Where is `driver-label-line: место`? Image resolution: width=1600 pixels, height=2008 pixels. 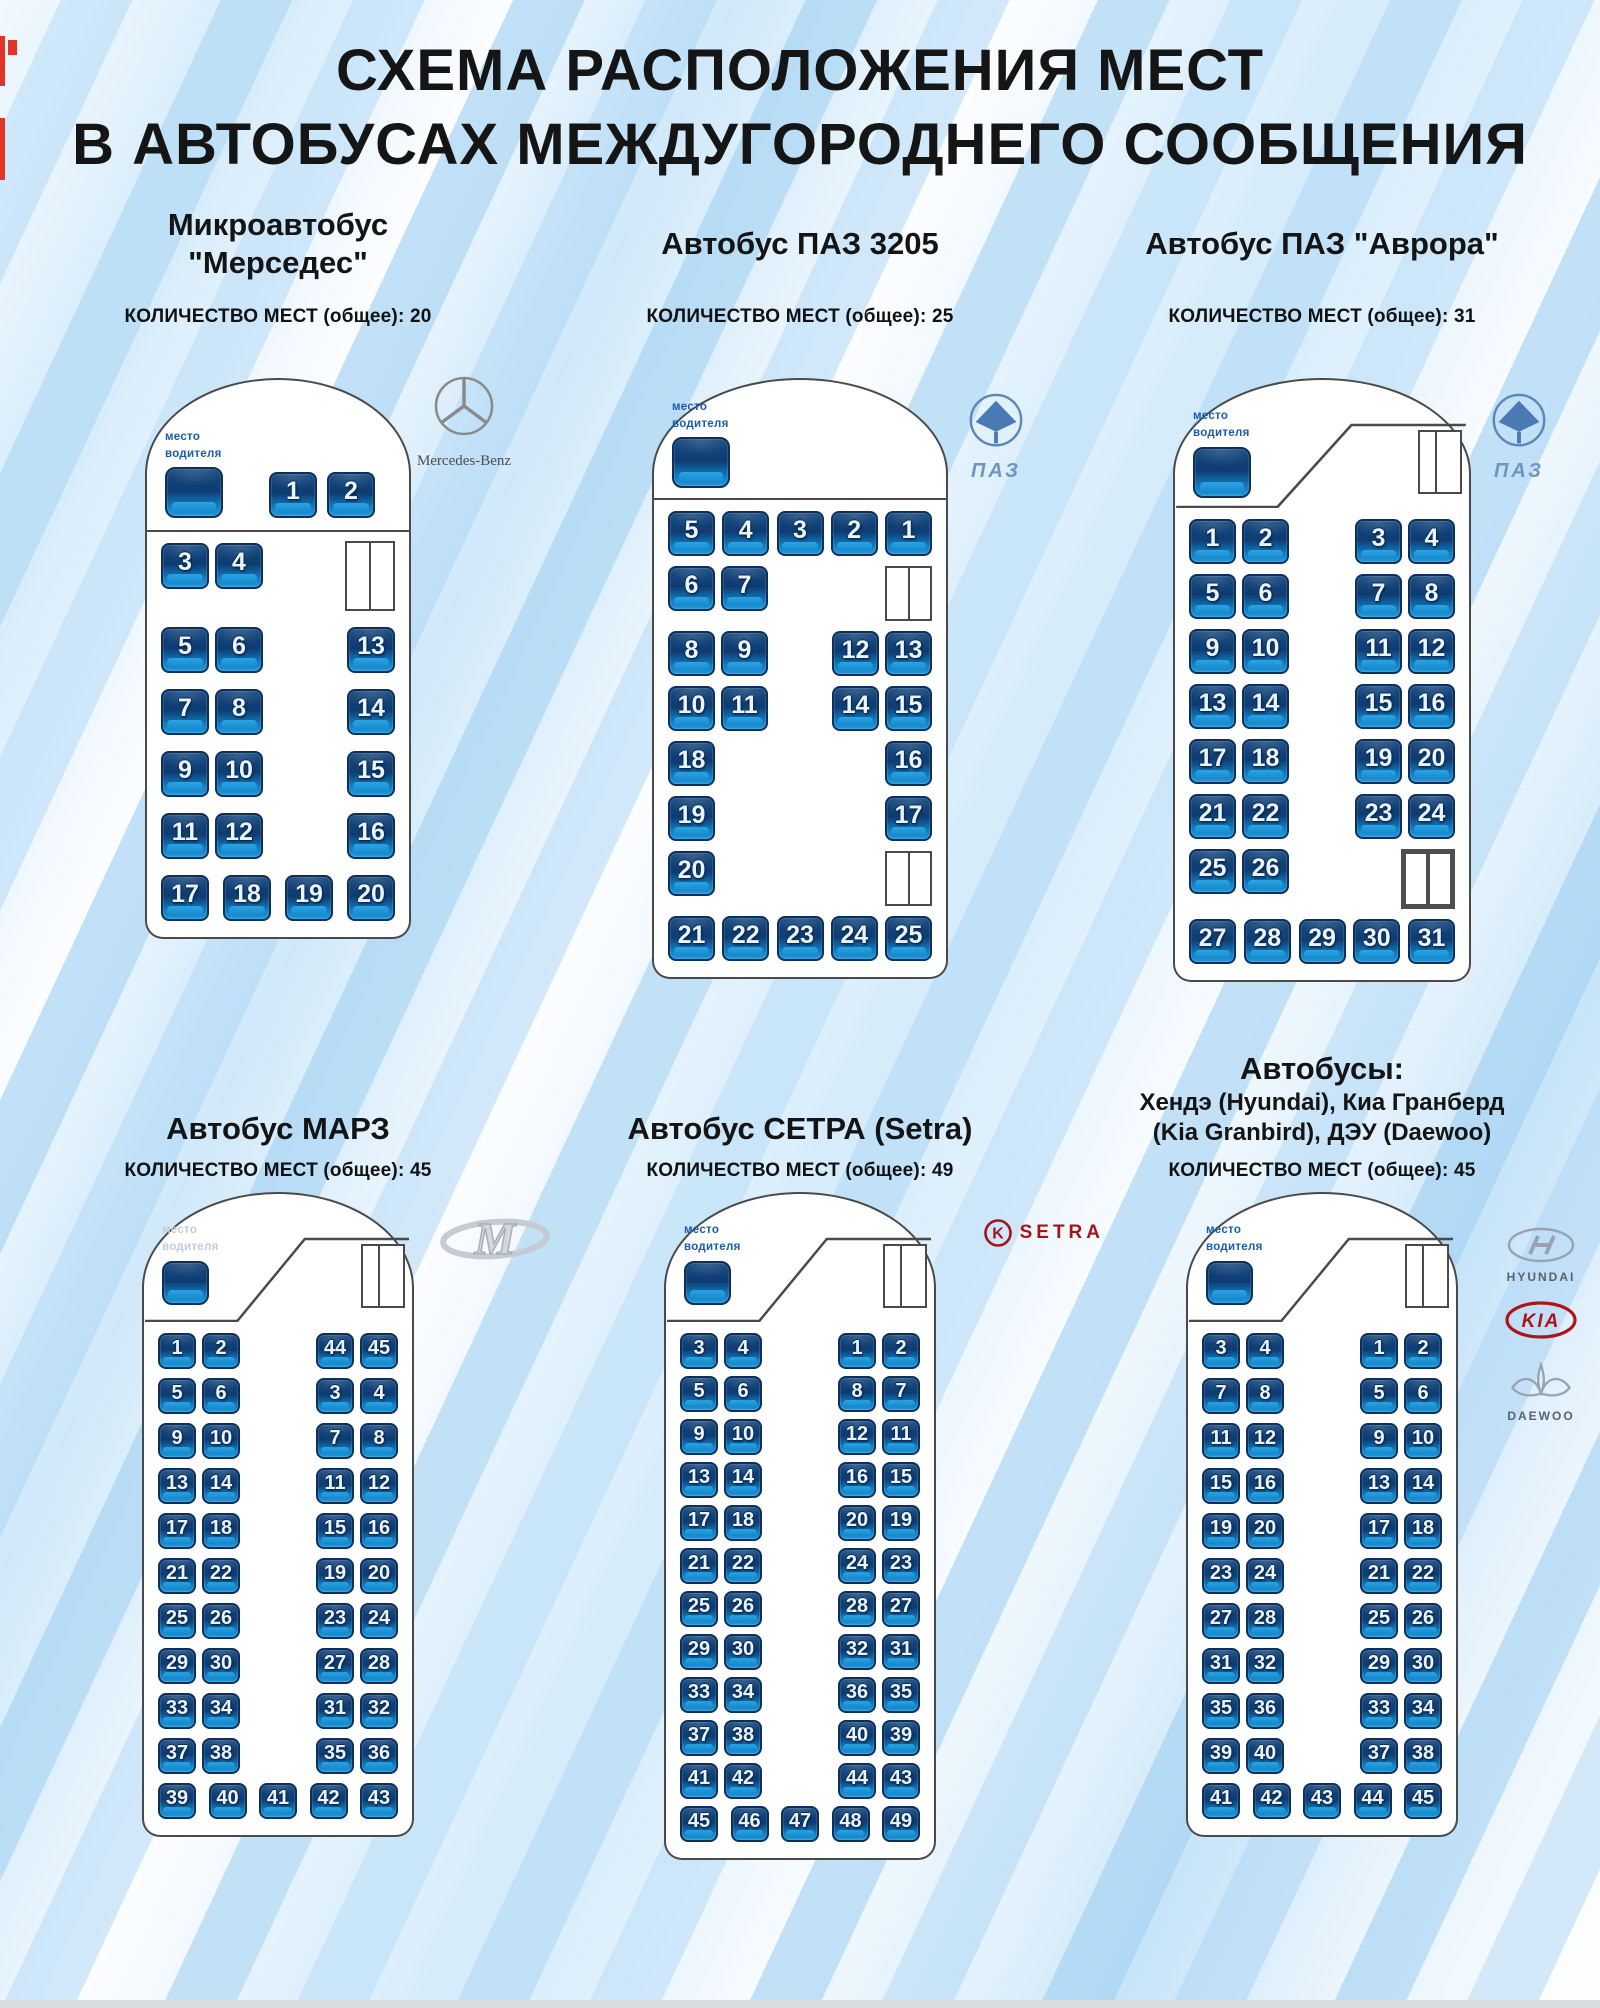 driver-label-line: место is located at coordinates (1211, 416).